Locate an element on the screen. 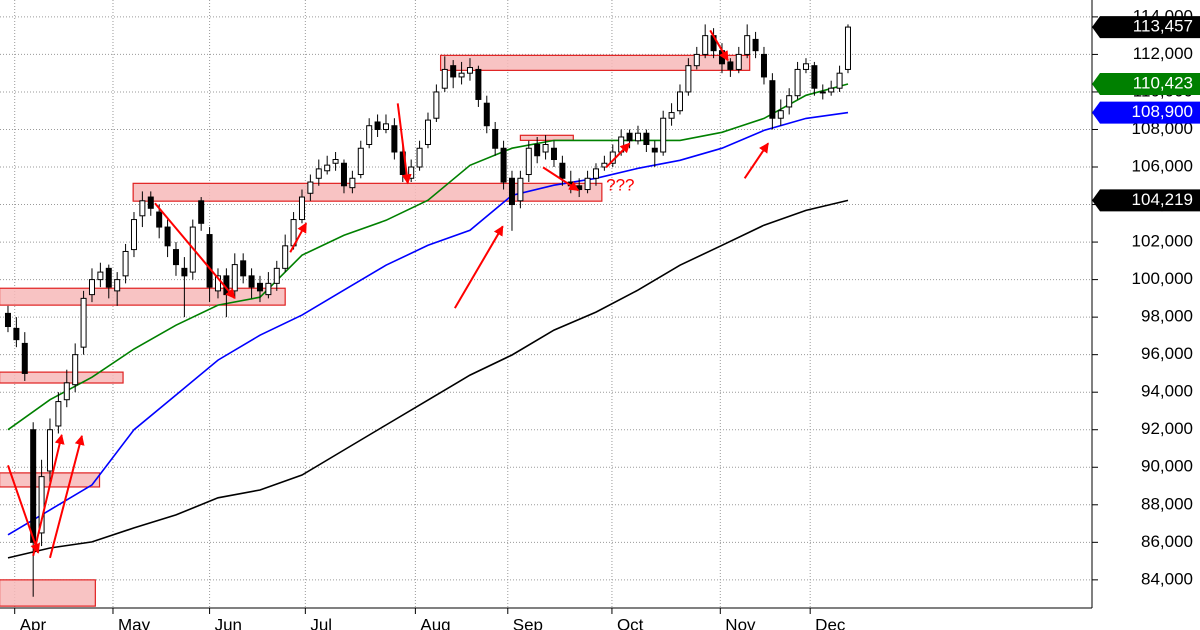  y-tick-label: 94,000 is located at coordinates (1167, 391).